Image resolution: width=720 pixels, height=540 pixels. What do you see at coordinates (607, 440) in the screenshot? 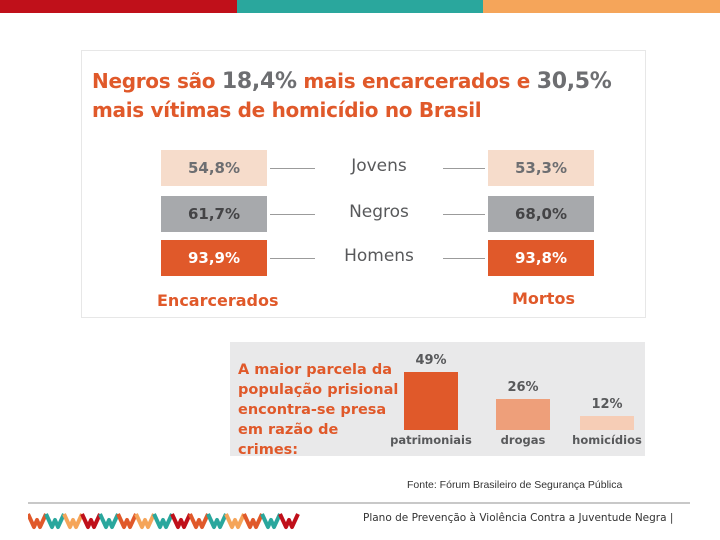
I see `bar-category-label: homicídios` at bounding box center [607, 440].